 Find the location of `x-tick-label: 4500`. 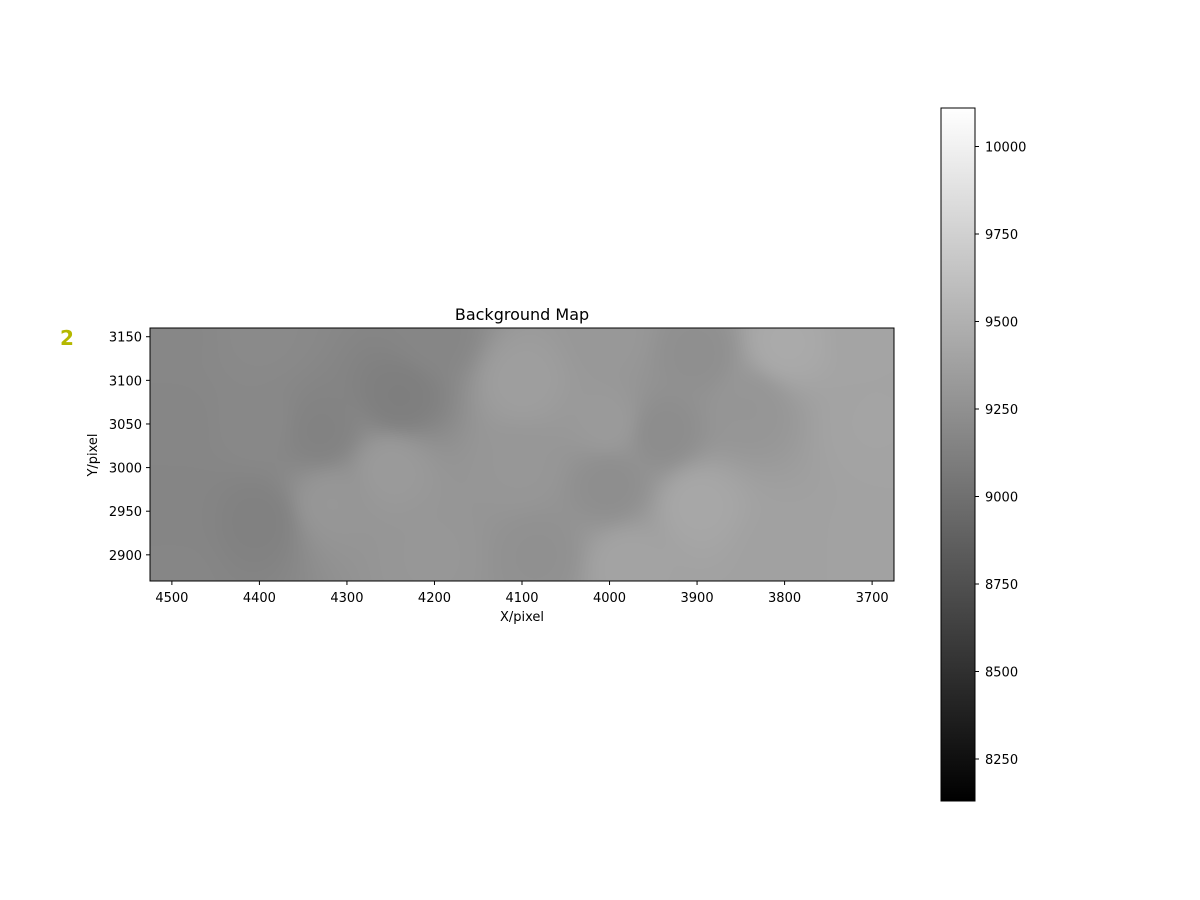

x-tick-label: 4500 is located at coordinates (171, 598).